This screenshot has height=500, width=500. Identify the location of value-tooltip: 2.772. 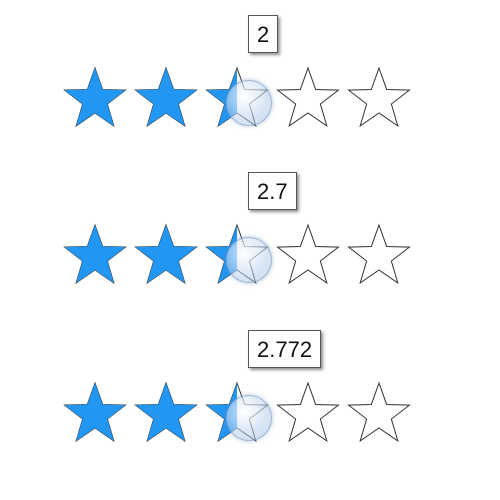
(285, 349).